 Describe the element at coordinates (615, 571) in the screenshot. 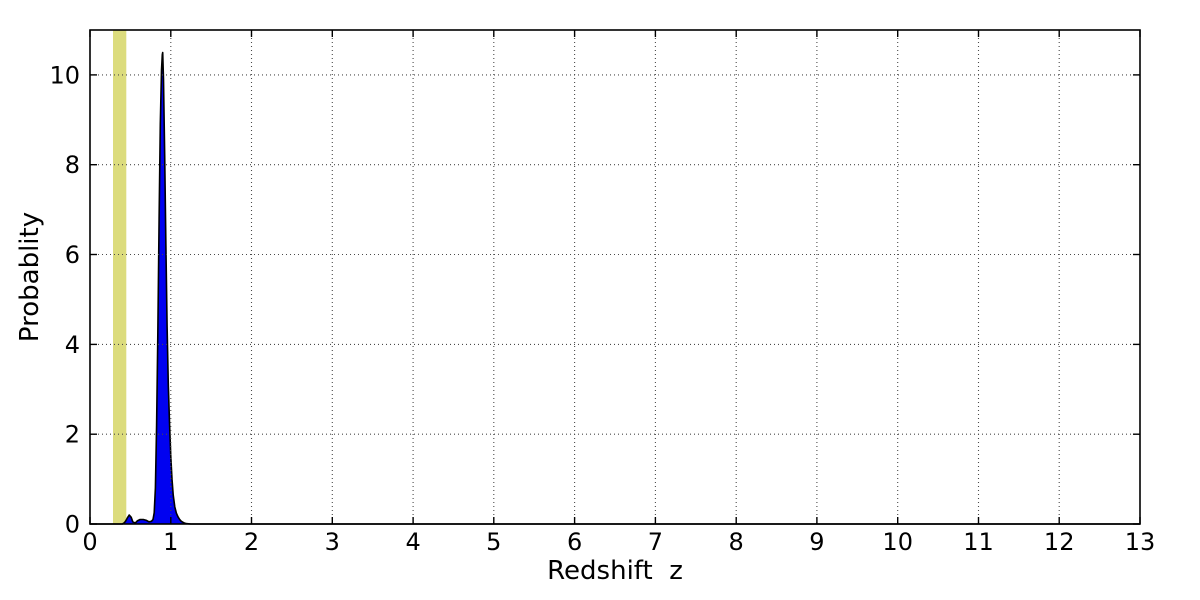

I see `x-axis-label: Redshift z` at that location.